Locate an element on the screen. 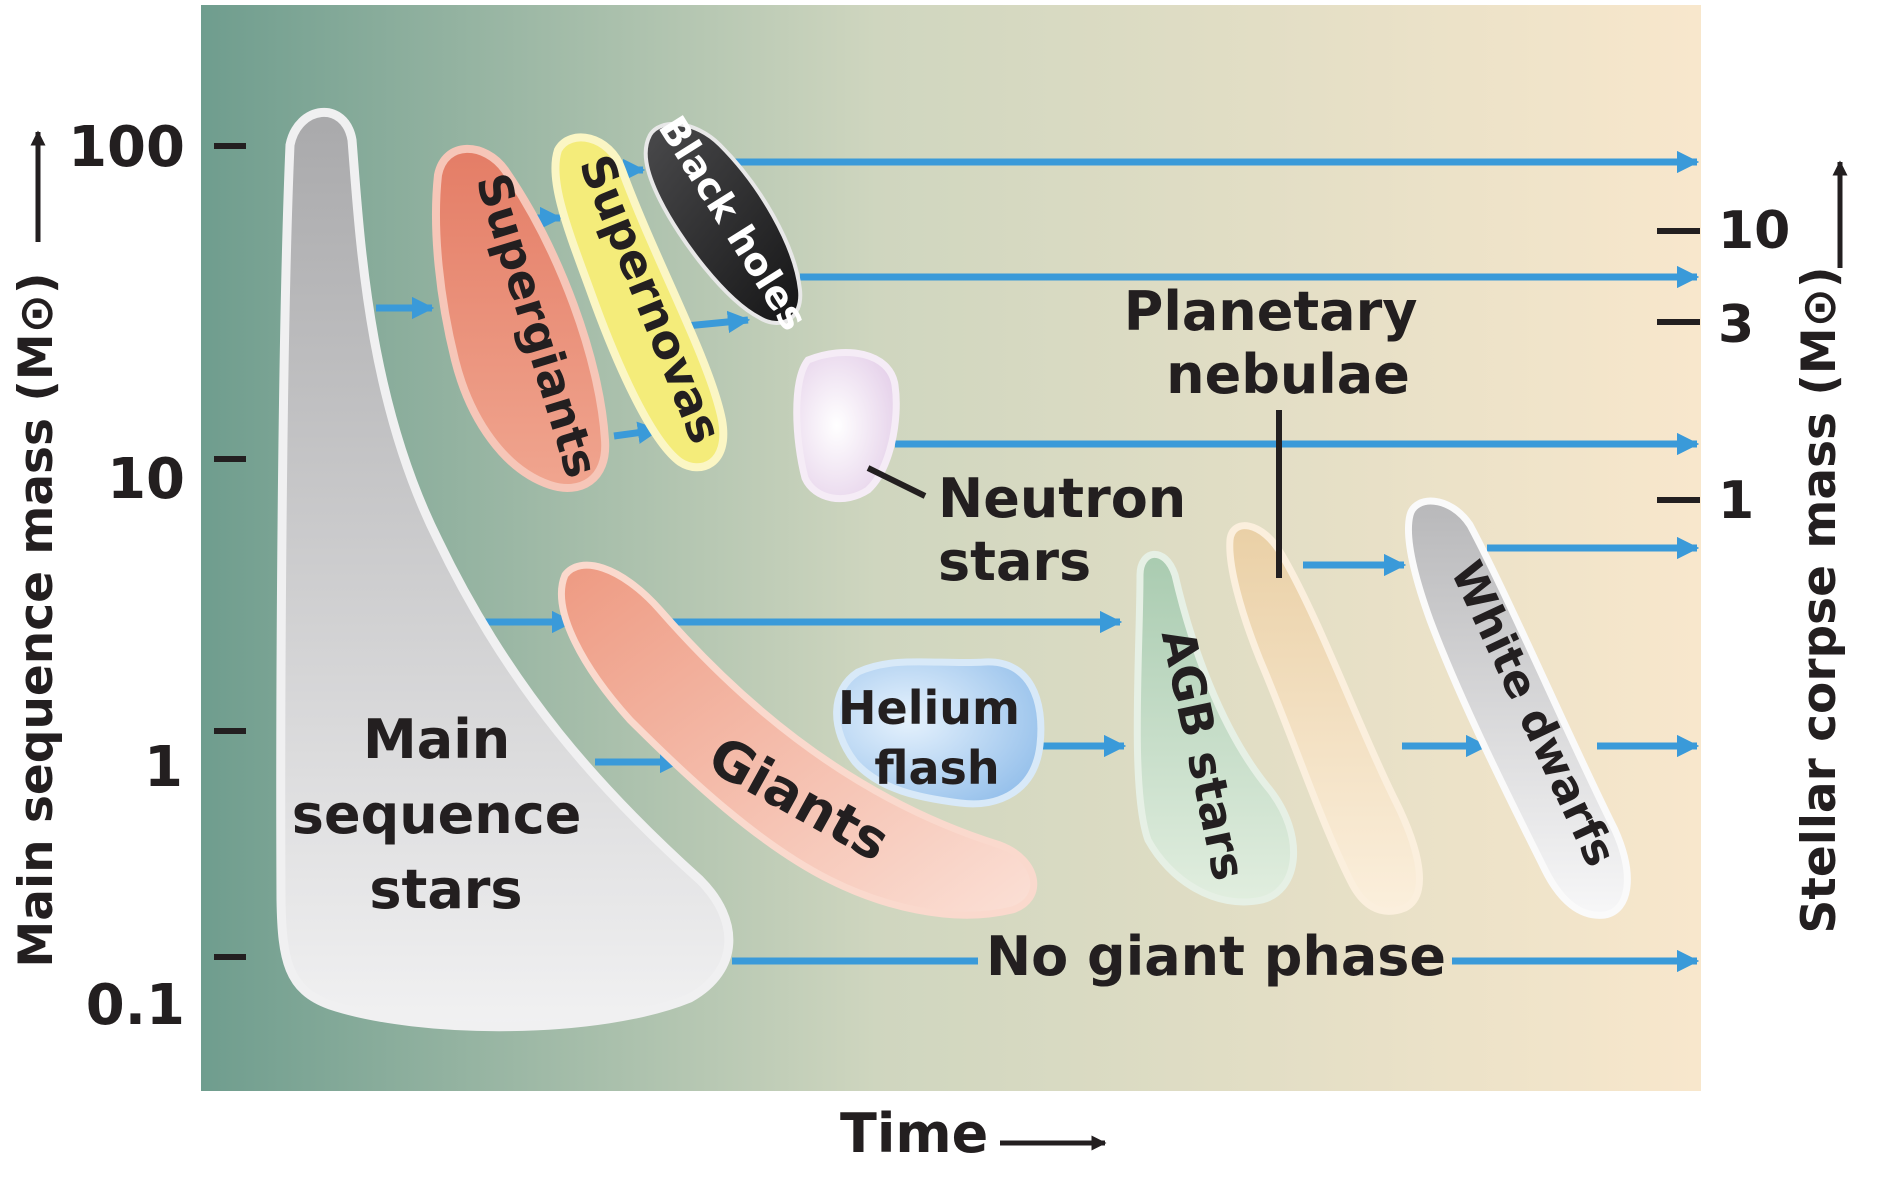 Image resolution: width=1878 pixels, height=1183 pixels. giants-shape is located at coordinates (798, 740).